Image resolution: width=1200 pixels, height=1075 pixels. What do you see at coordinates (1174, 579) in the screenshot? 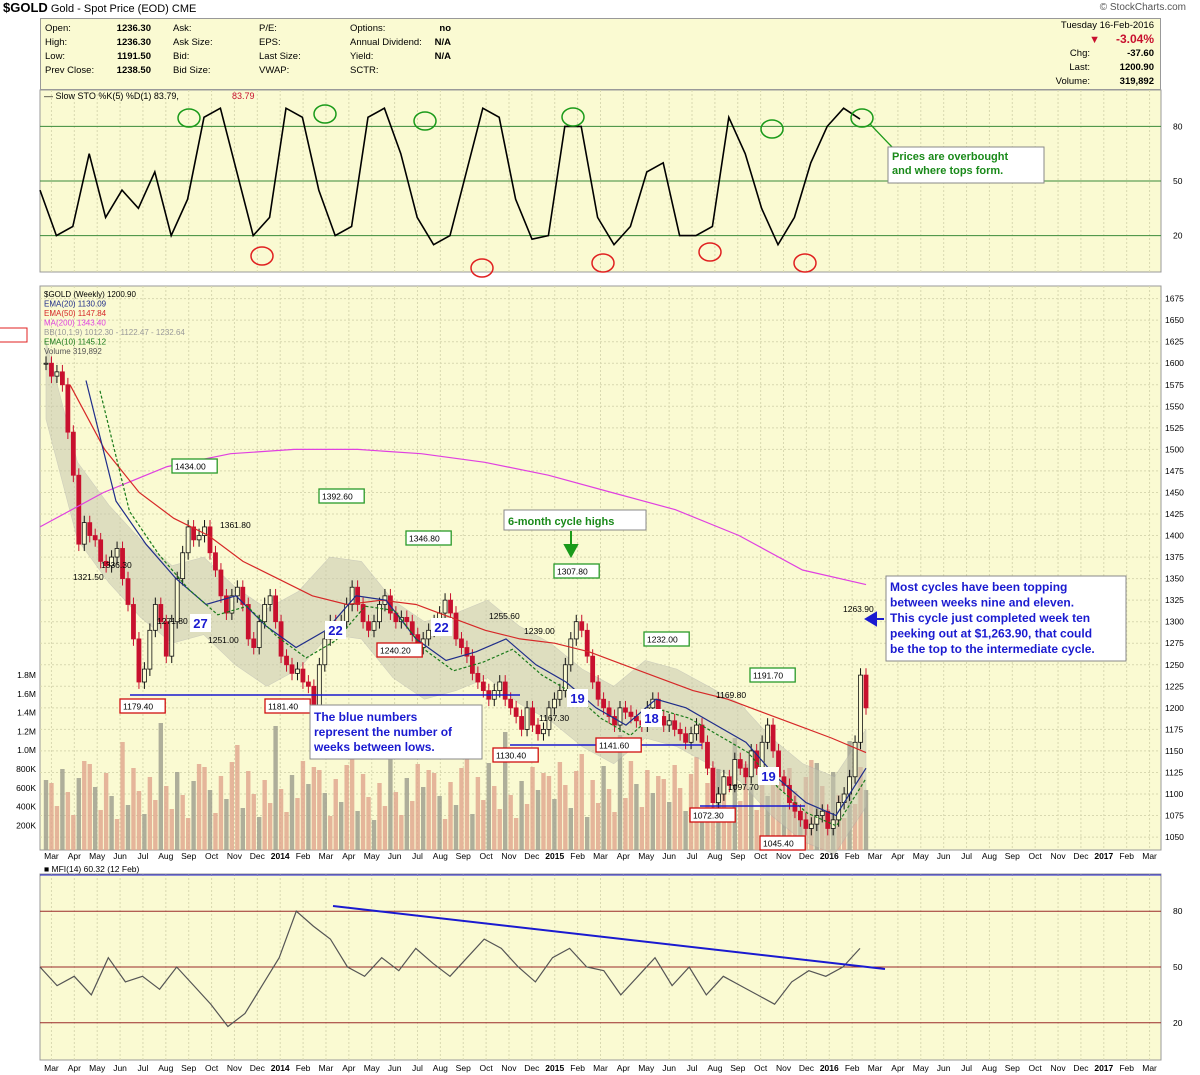
I see `price-axis-label: 1350` at bounding box center [1174, 579].